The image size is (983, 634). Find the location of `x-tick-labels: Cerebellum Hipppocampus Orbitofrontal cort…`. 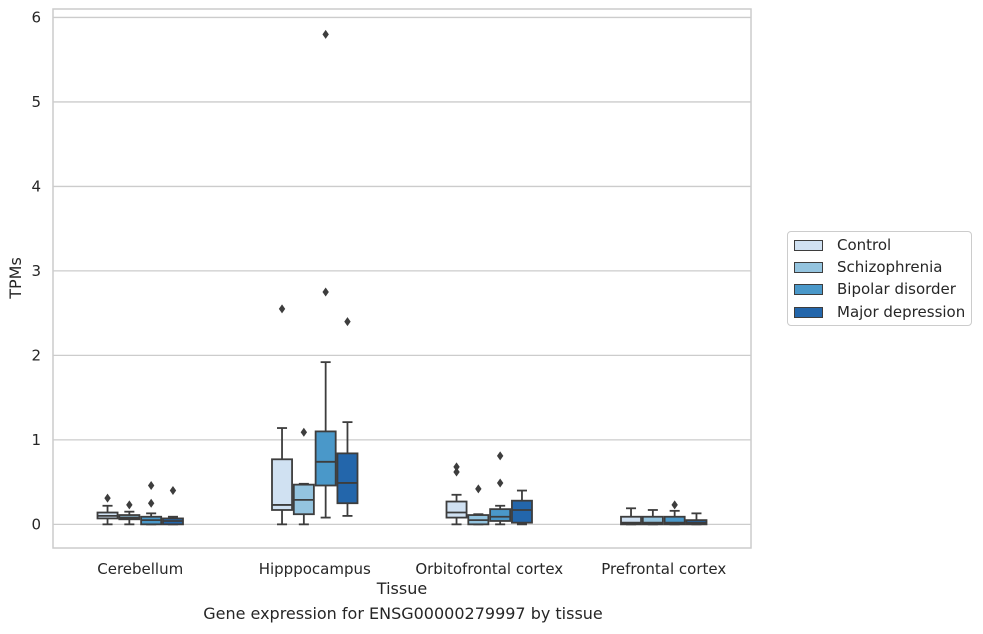

x-tick-labels: Cerebellum Hipppocampus Orbitofrontal cort… is located at coordinates (411, 569).